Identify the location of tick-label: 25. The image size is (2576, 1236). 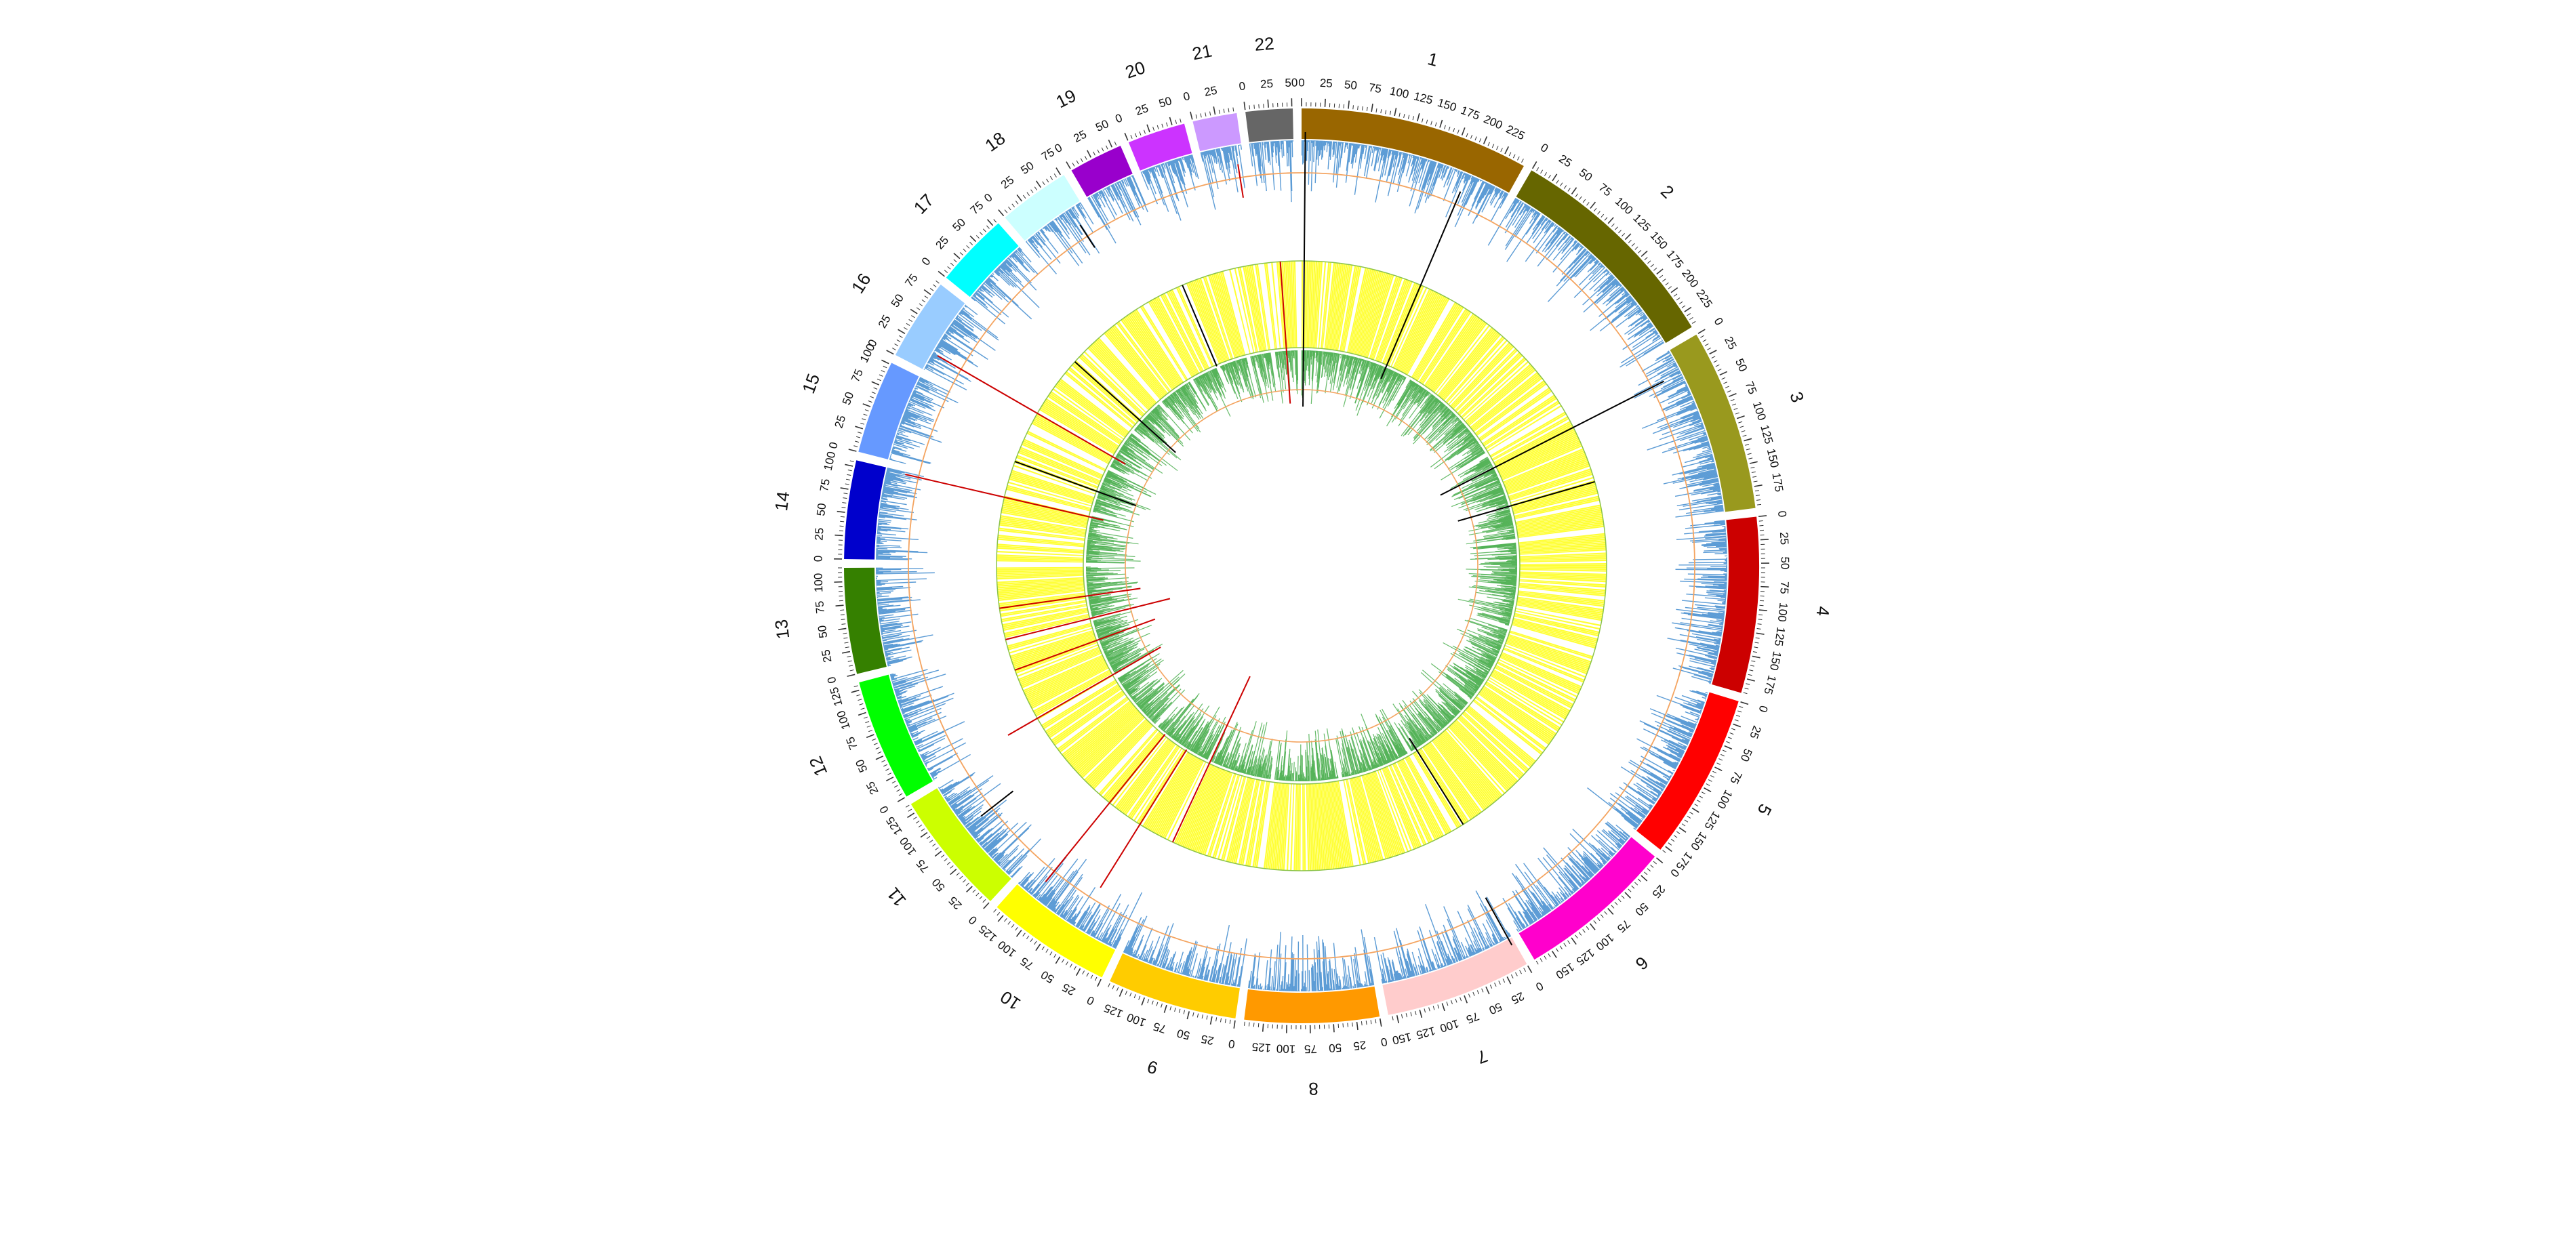
(1359, 1045).